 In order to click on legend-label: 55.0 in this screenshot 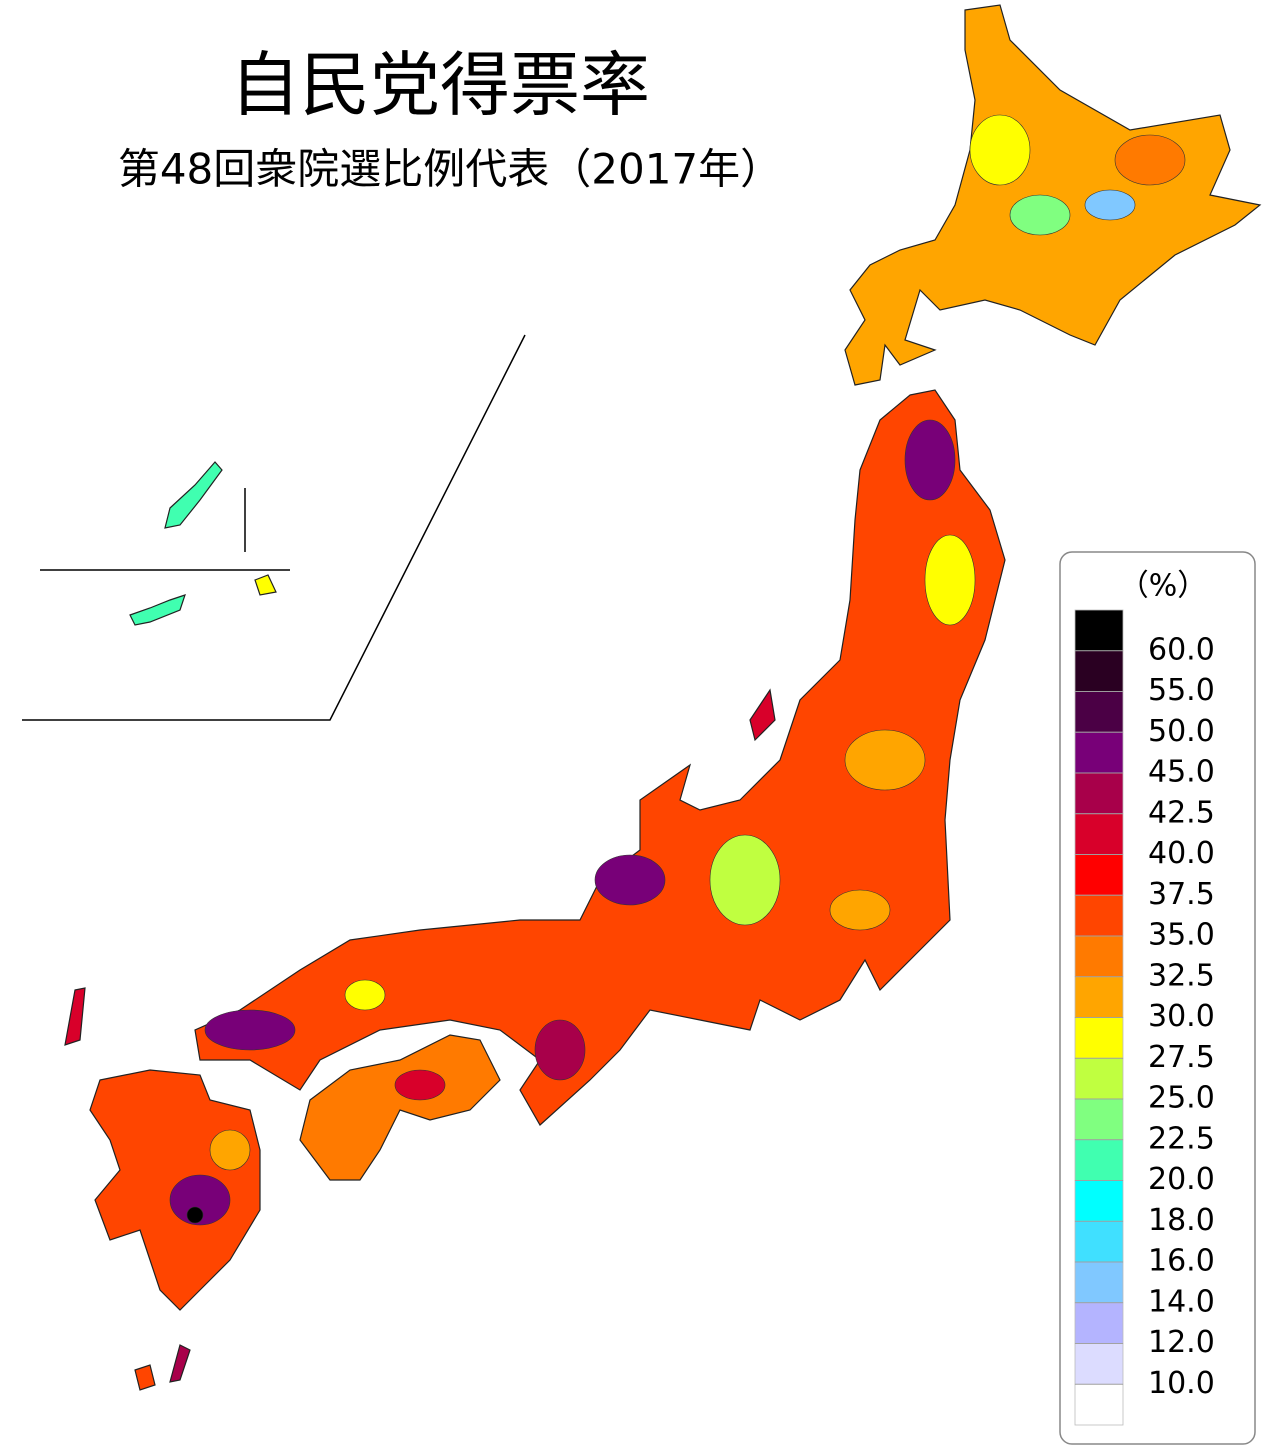, I will do `click(1181, 690)`.